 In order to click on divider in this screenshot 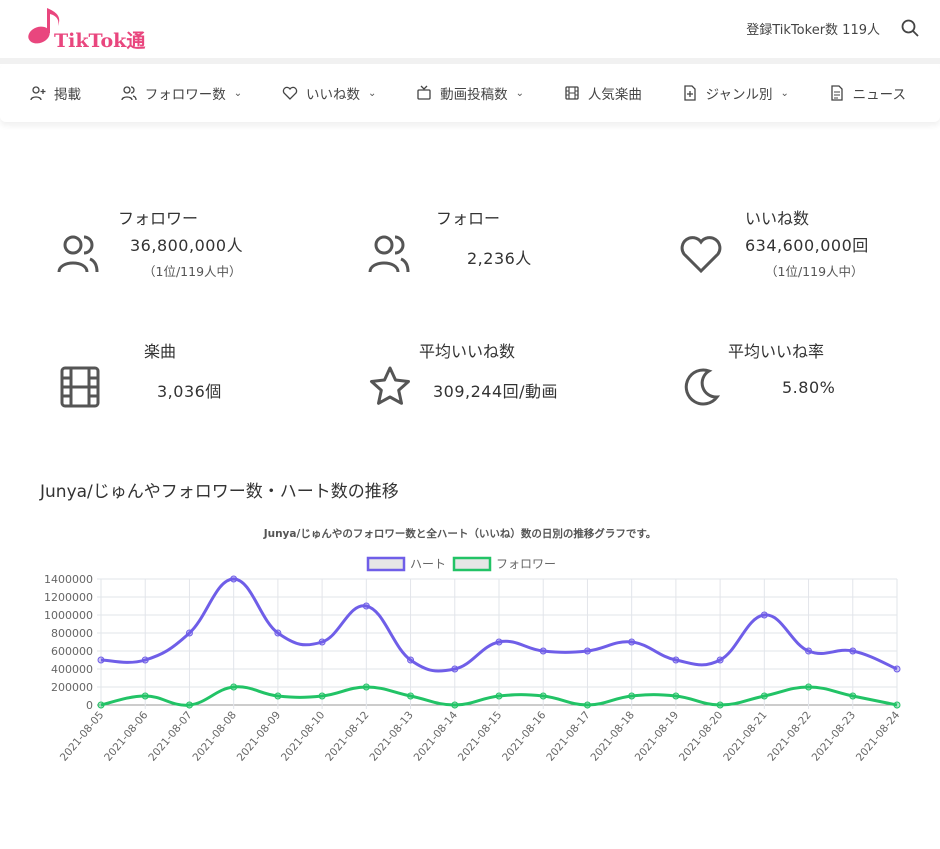, I will do `click(470, 61)`.